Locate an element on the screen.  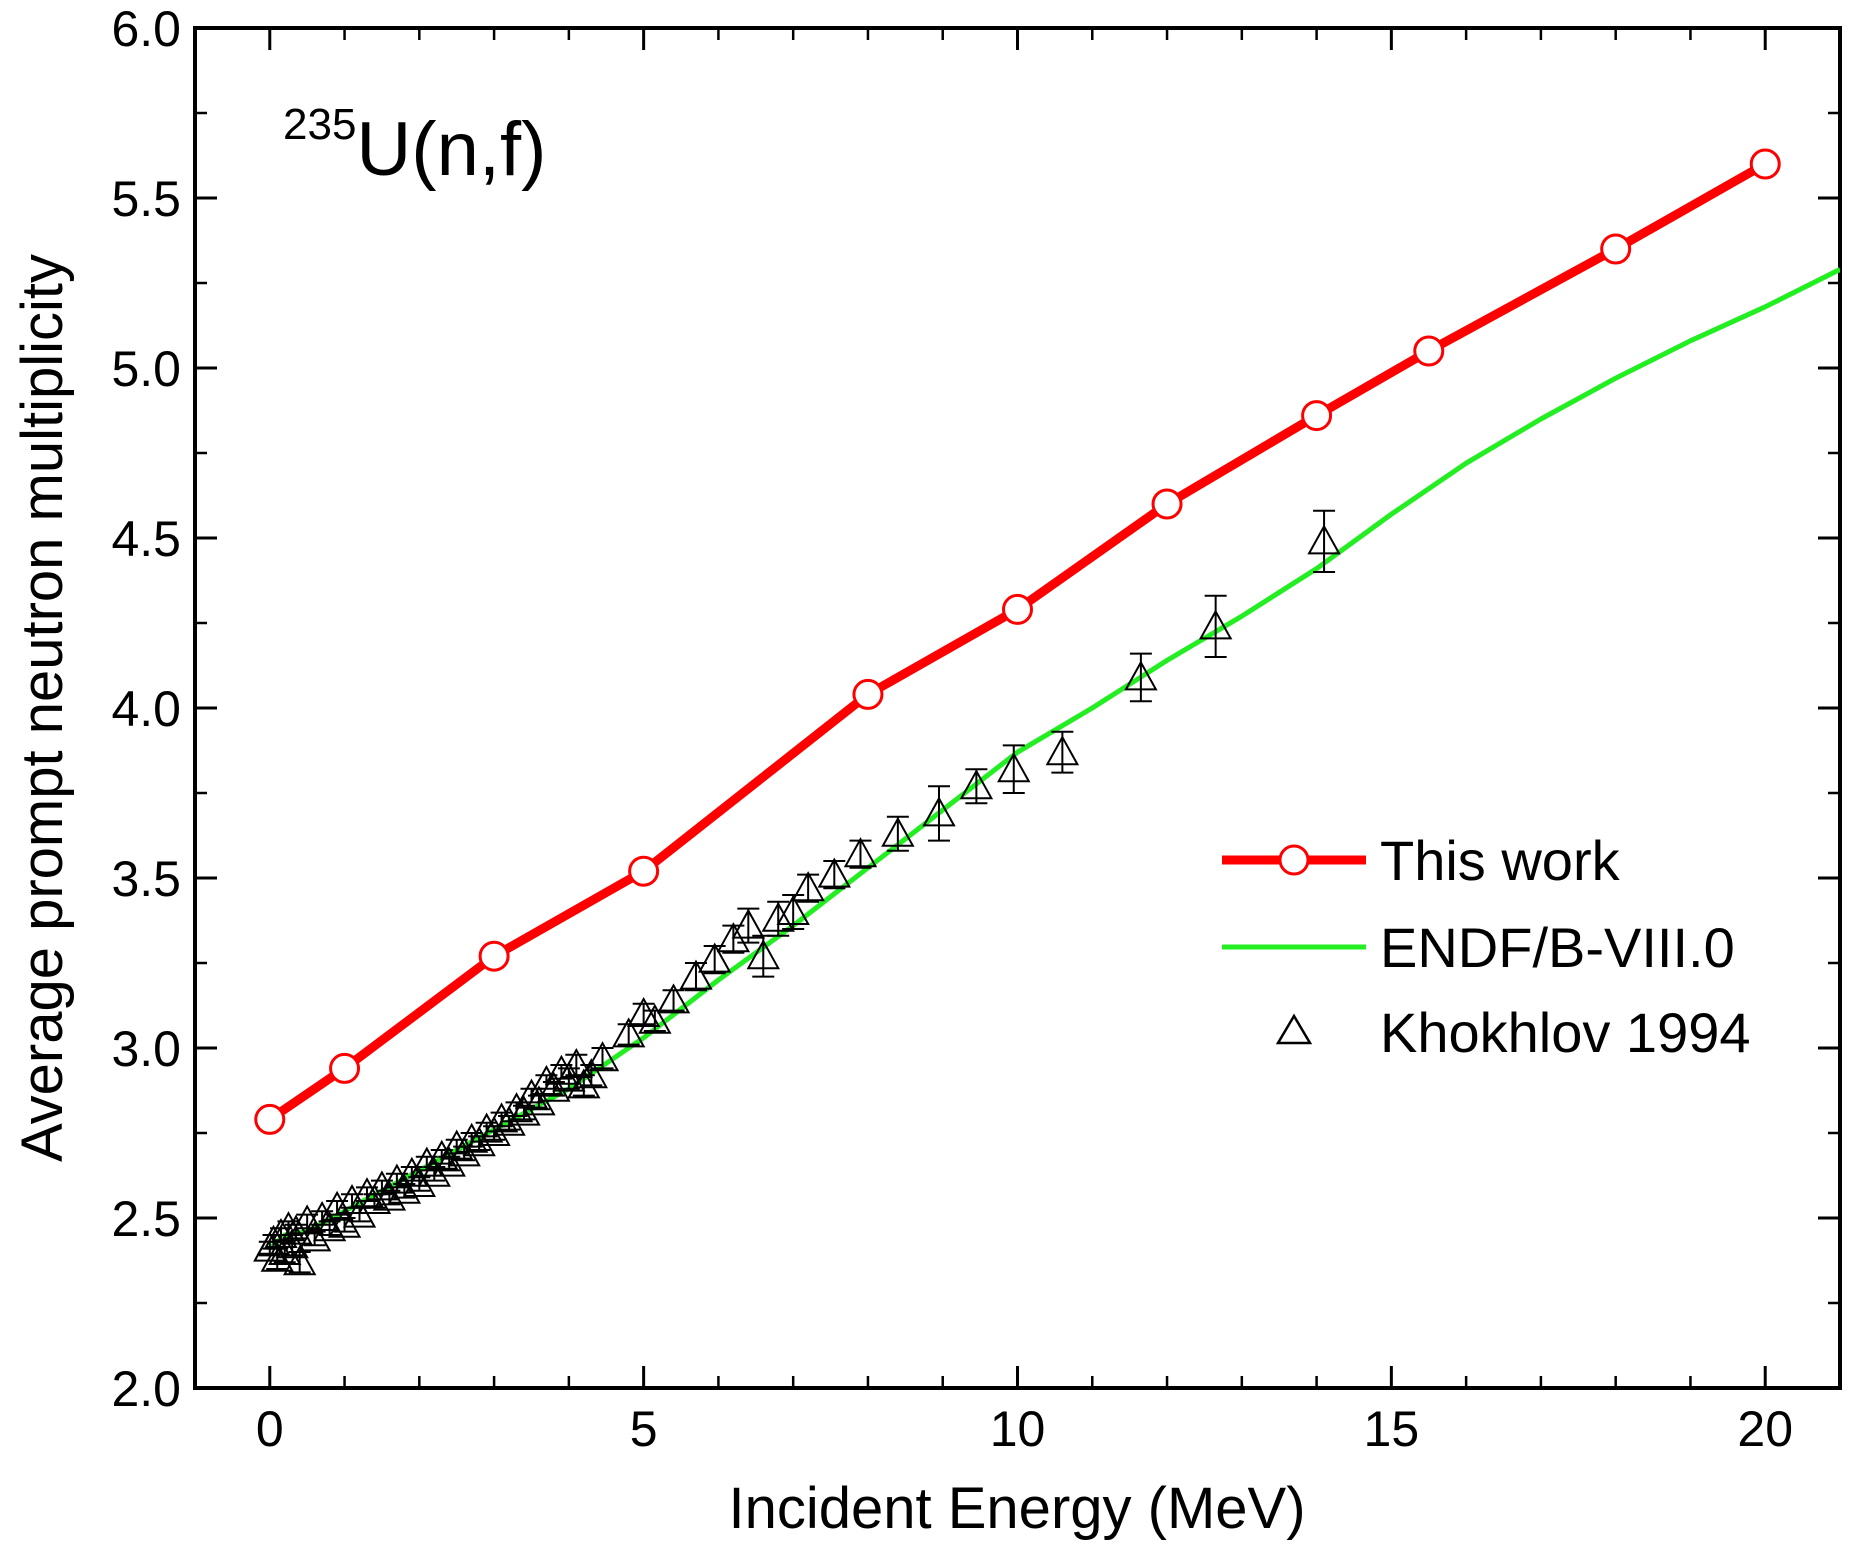
reaction-annotation-text: U(n,f) is located at coordinates (451, 149).